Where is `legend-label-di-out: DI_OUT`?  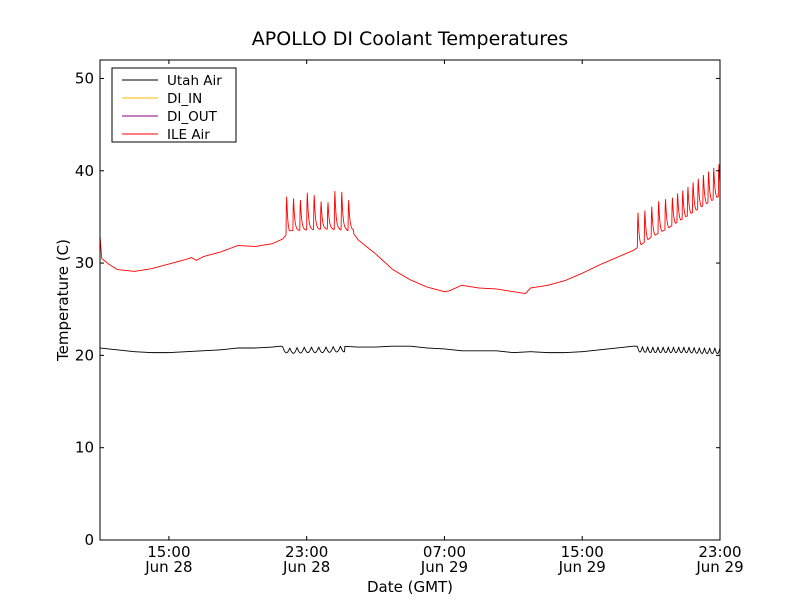
legend-label-di-out: DI_OUT is located at coordinates (192, 117).